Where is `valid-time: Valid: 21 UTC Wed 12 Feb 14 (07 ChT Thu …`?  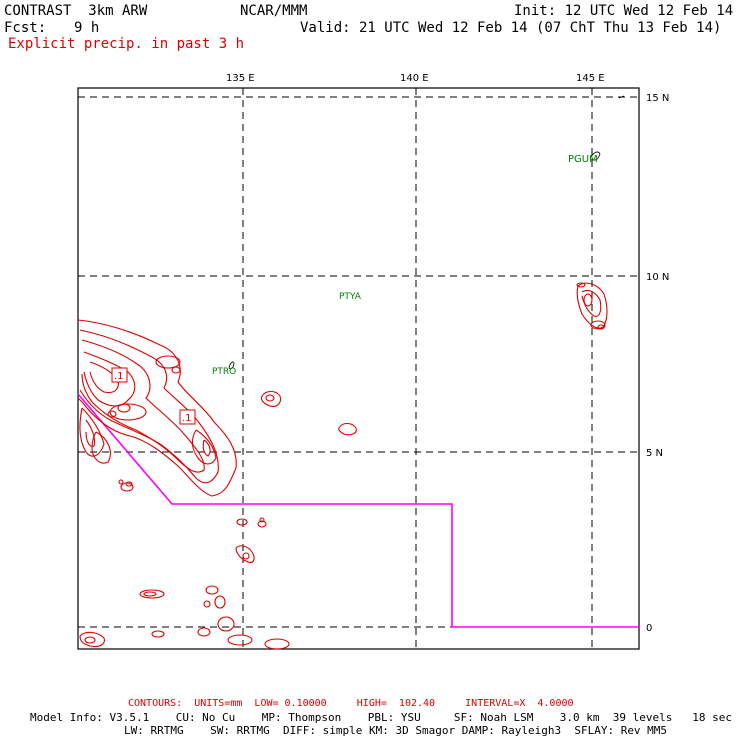 valid-time: Valid: 21 UTC Wed 12 Feb 14 (07 ChT Thu … is located at coordinates (511, 28).